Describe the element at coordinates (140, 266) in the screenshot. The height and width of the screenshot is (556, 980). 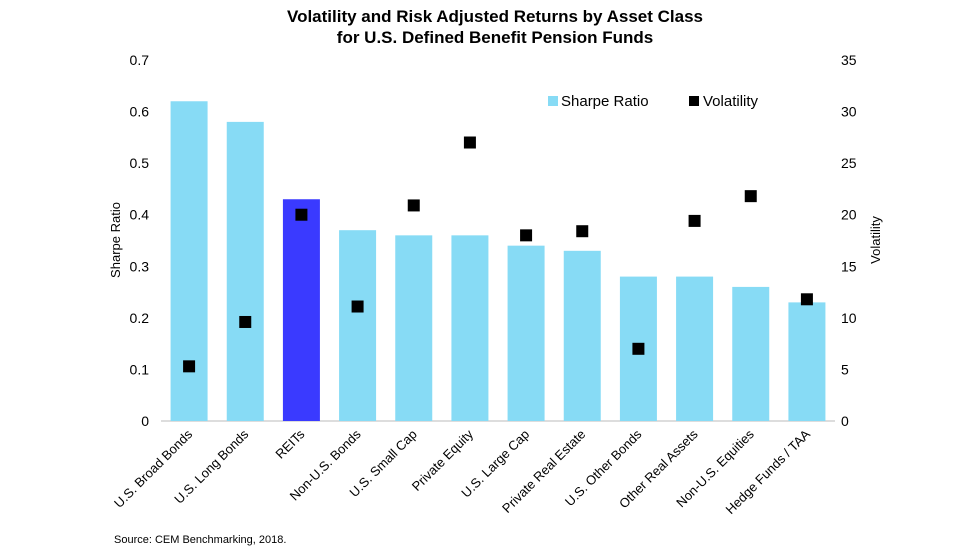
I see `y-tick-label: 0.3` at that location.